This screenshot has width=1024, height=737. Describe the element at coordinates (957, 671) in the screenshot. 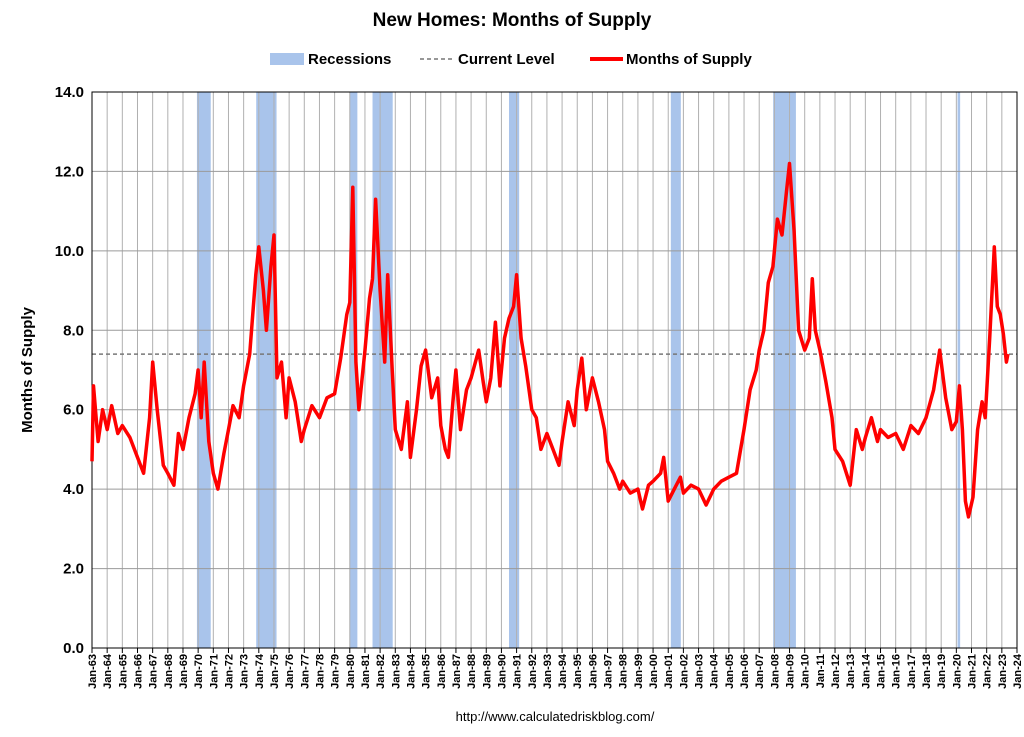

I see `x-tick-label: Jan-20` at that location.